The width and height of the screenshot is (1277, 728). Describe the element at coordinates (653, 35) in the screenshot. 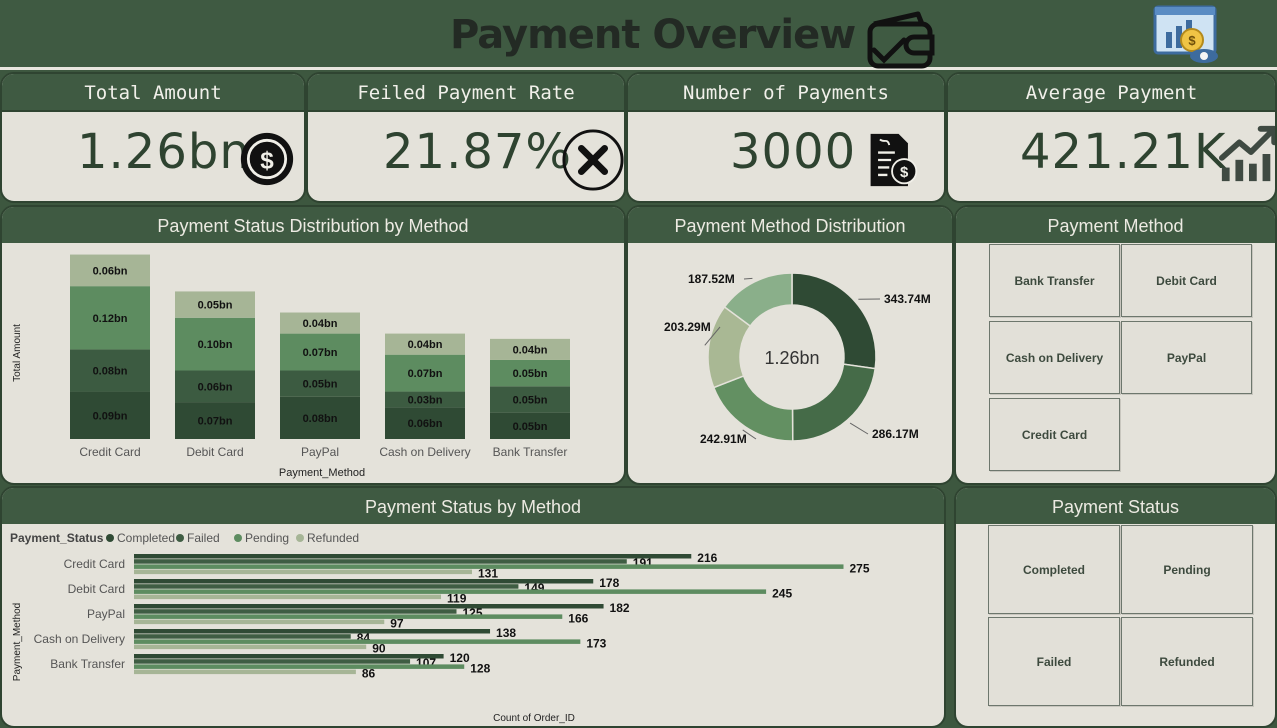

I see `page-title: Payment Overview` at that location.